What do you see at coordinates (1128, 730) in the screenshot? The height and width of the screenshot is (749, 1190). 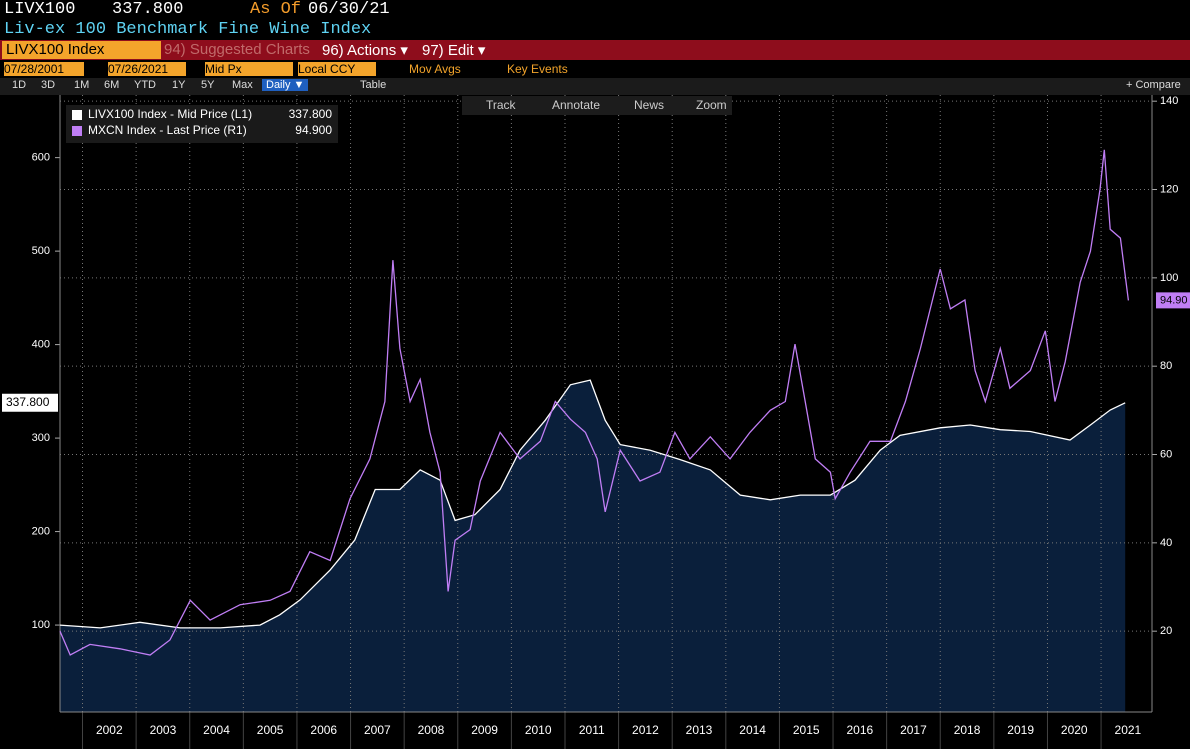 I see `x-tick-label: 2021` at bounding box center [1128, 730].